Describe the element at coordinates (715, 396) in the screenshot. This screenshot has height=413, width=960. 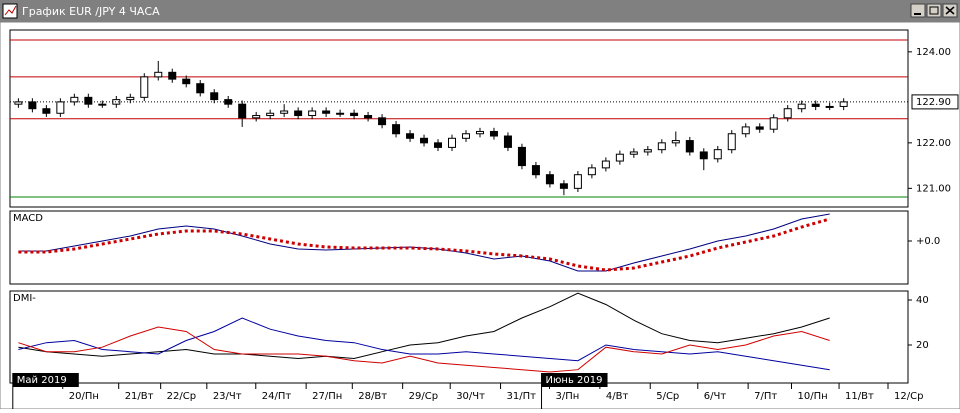
I see `x-tick-label: 6/Чт` at that location.